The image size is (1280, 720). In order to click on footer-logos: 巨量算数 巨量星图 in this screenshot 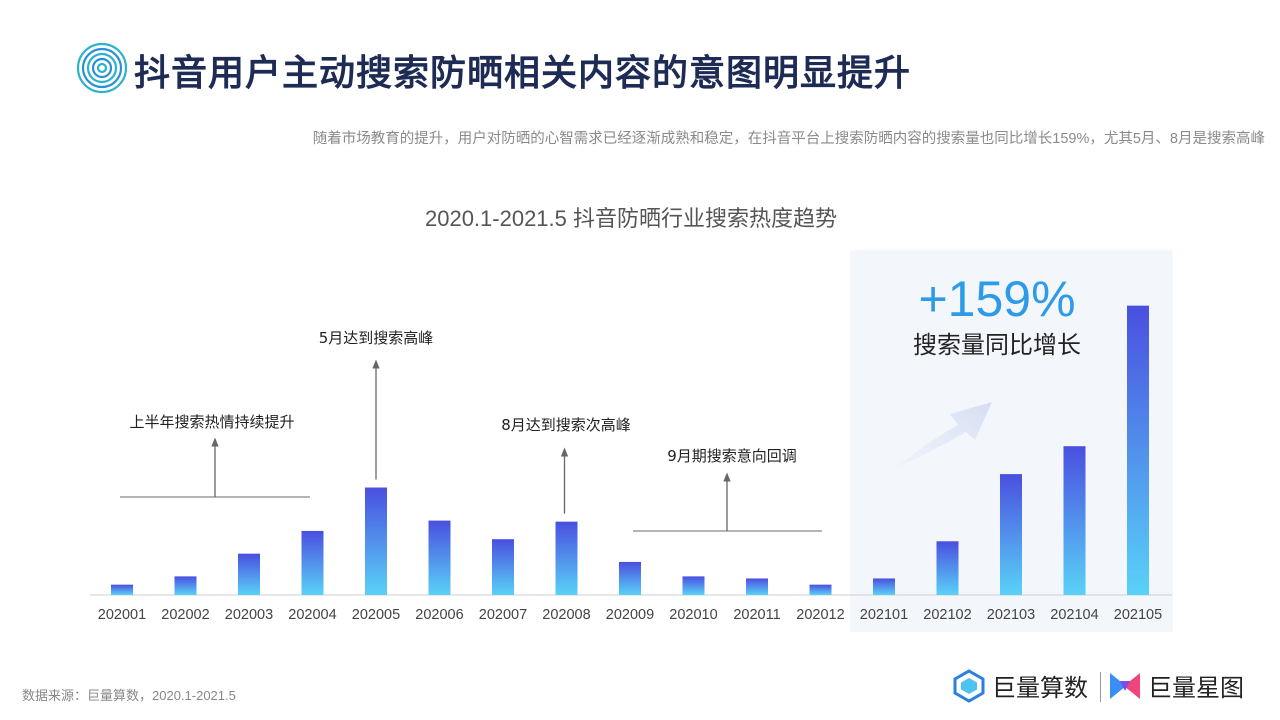, I will do `click(1102, 688)`.